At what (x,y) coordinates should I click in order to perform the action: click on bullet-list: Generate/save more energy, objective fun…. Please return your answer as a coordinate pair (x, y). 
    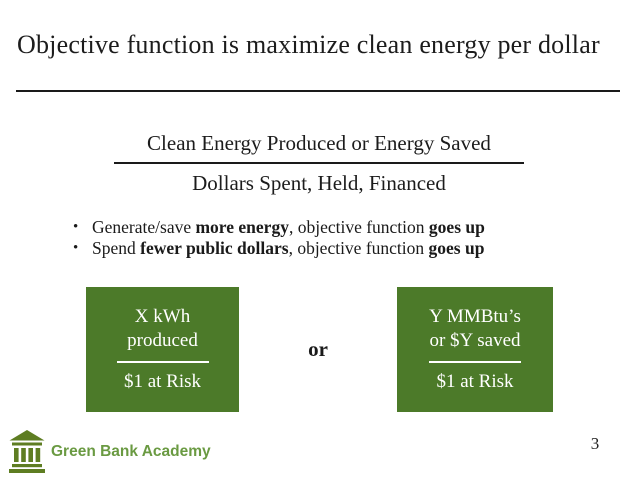
    Looking at the image, I should click on (279, 238).